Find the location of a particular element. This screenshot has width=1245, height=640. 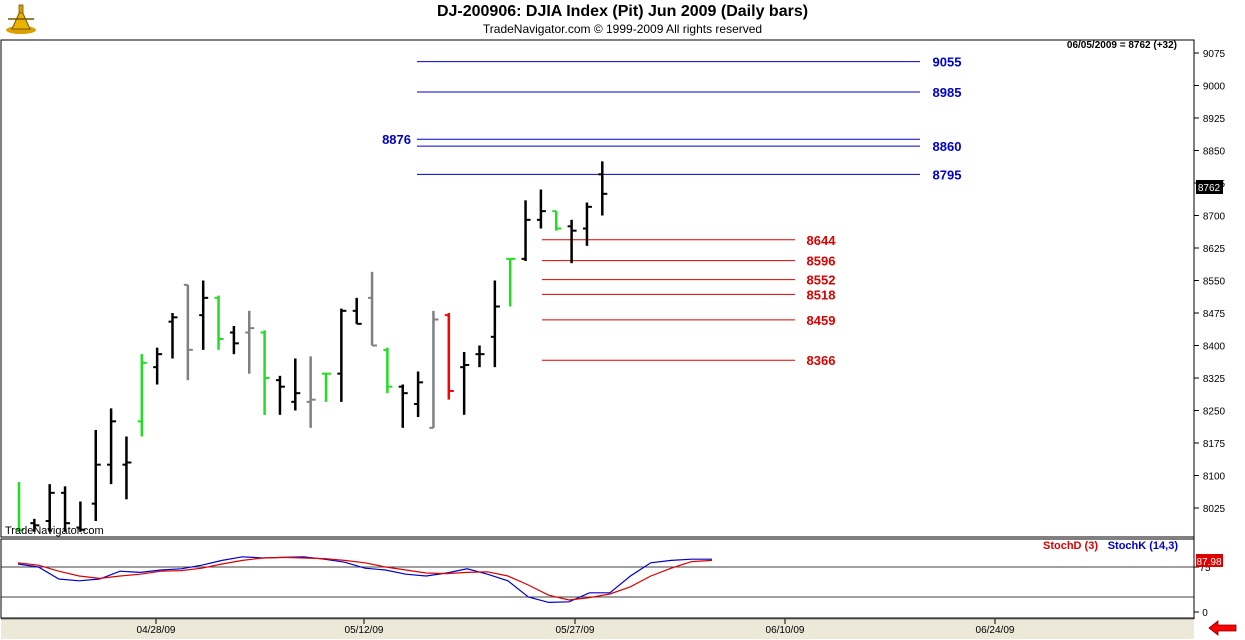

date-tick-label: 06/24/09 is located at coordinates (995, 630).